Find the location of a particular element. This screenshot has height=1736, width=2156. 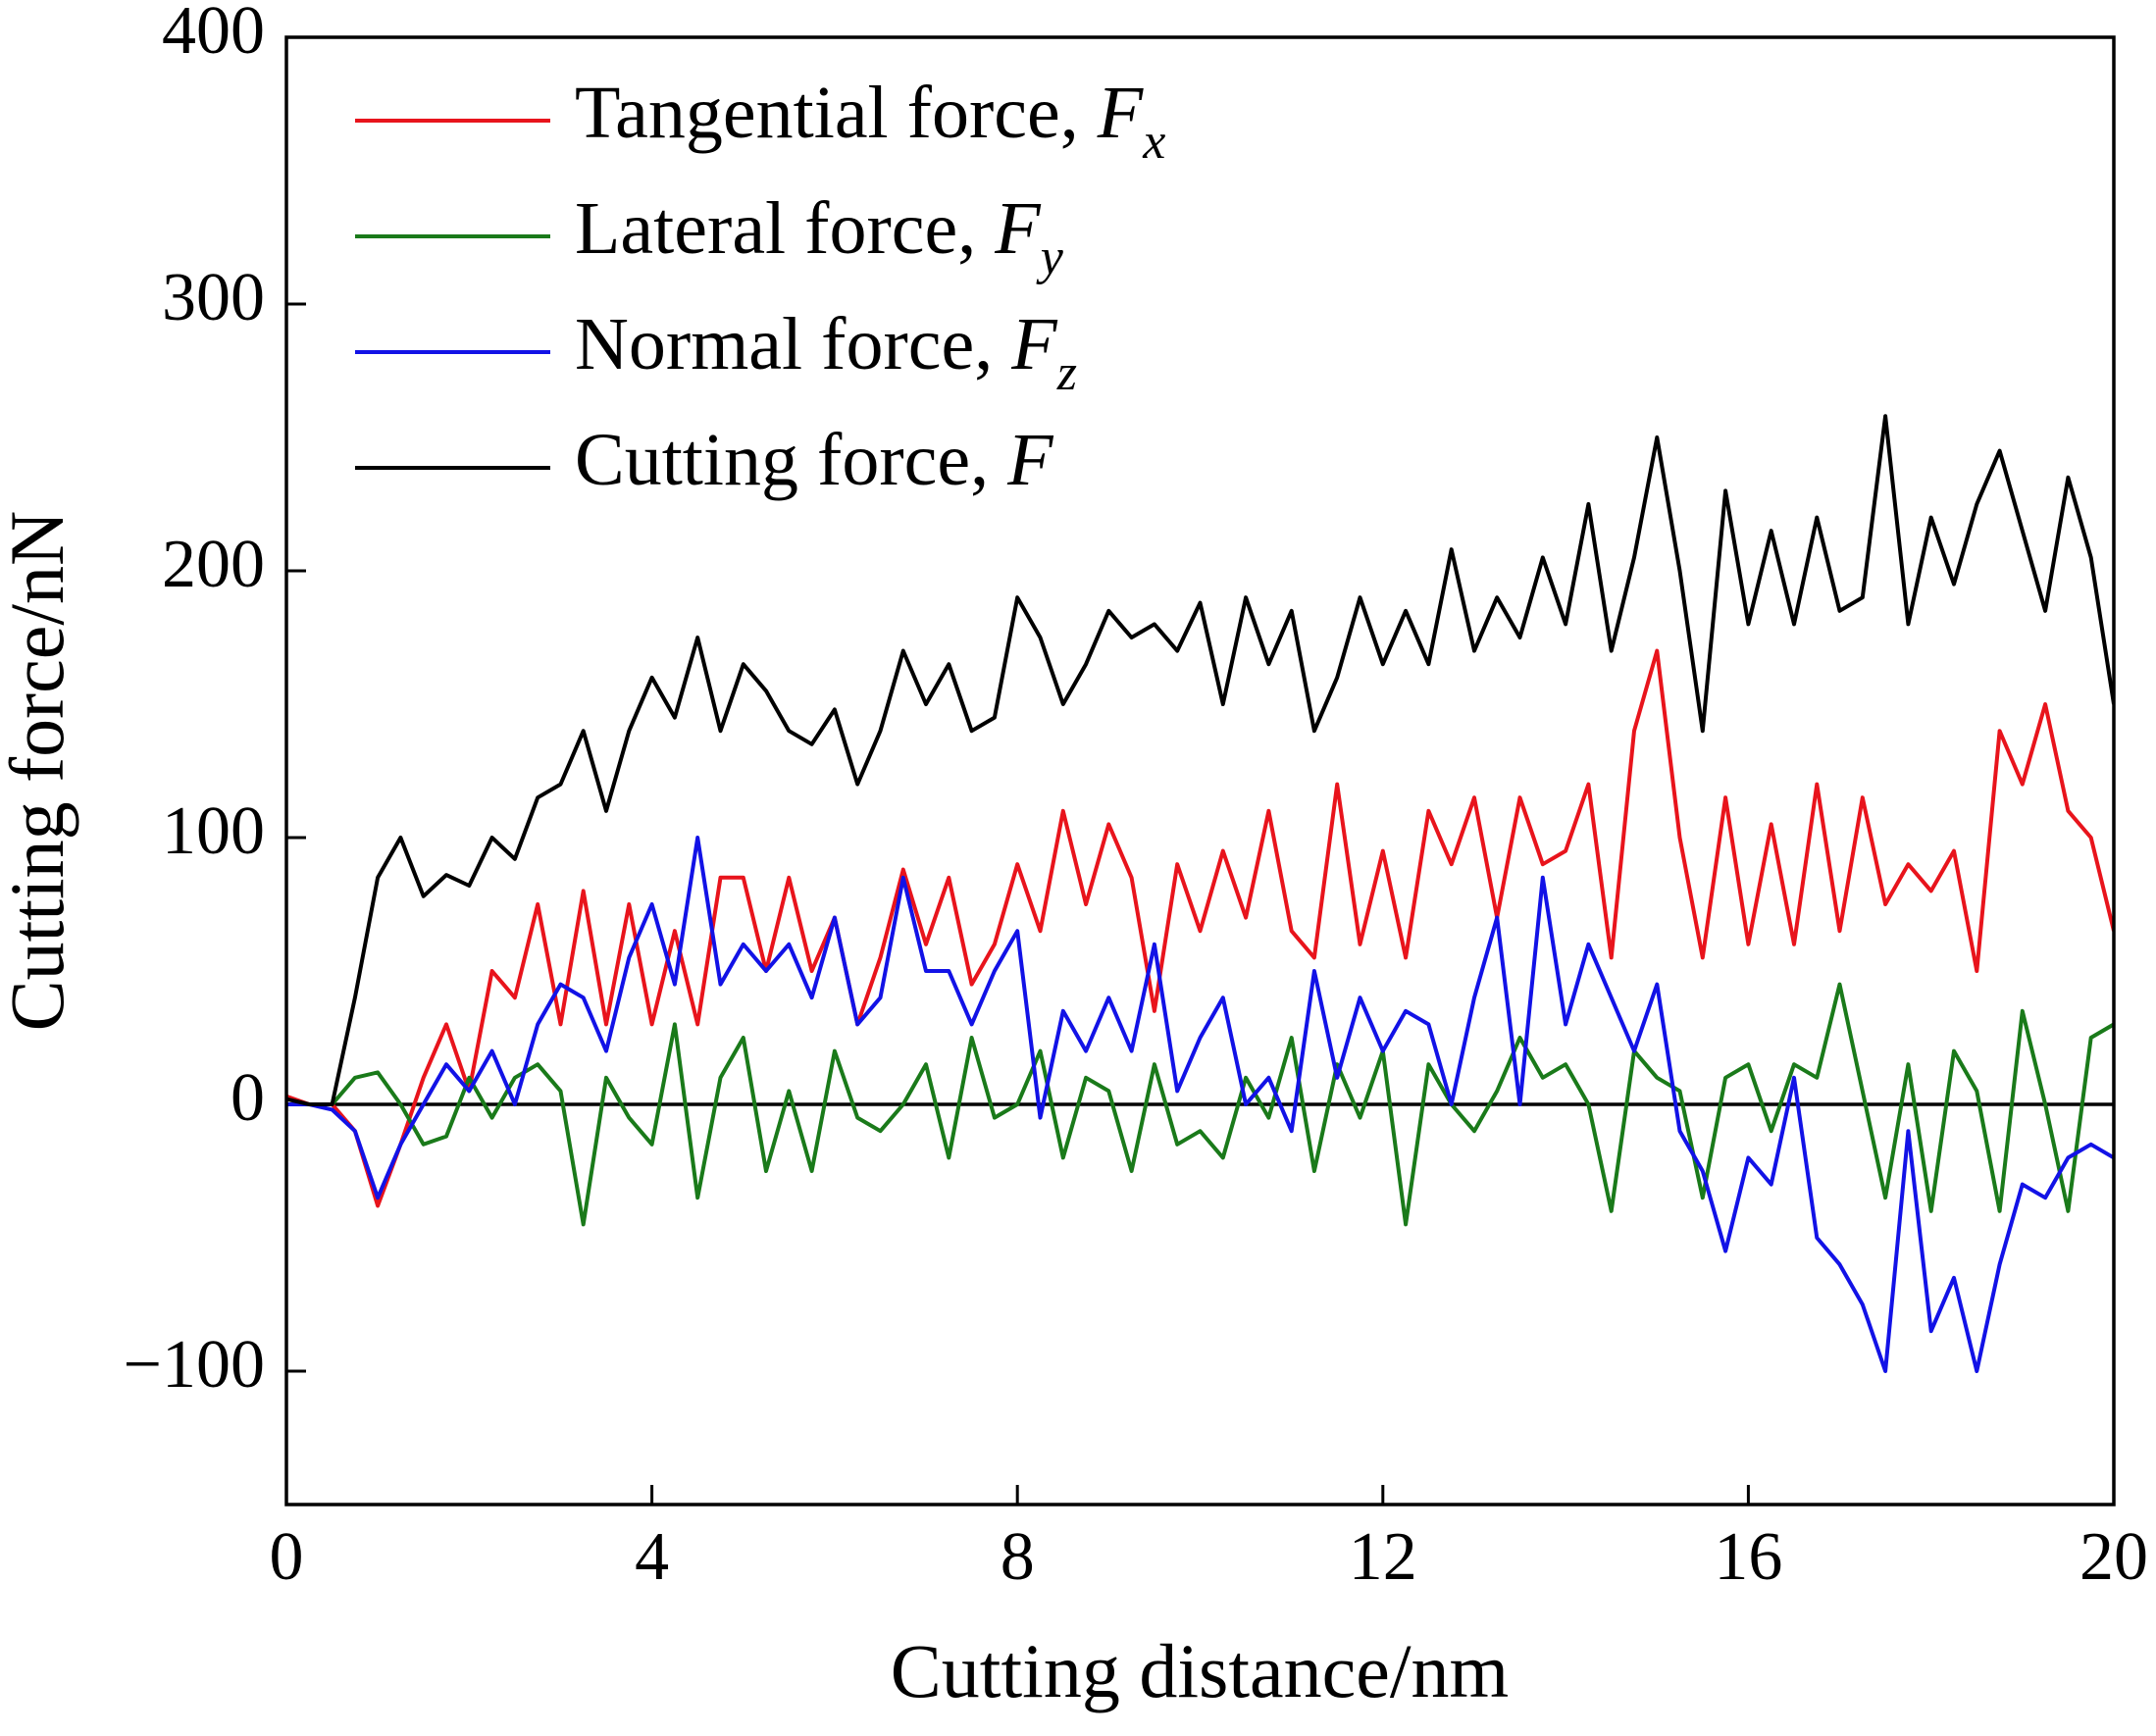

y-tick-label: 400 is located at coordinates (213, 35).